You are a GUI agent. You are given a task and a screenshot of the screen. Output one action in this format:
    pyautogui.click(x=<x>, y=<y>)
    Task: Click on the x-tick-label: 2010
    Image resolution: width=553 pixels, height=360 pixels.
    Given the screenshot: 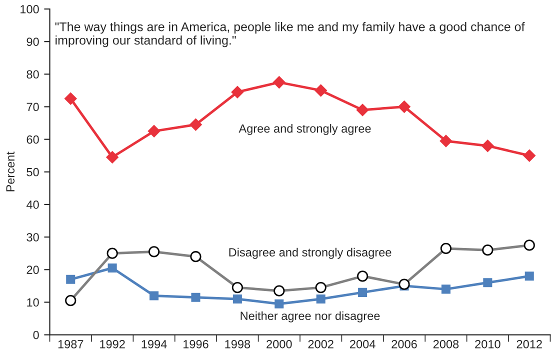 What is the action you would take?
    pyautogui.click(x=487, y=344)
    